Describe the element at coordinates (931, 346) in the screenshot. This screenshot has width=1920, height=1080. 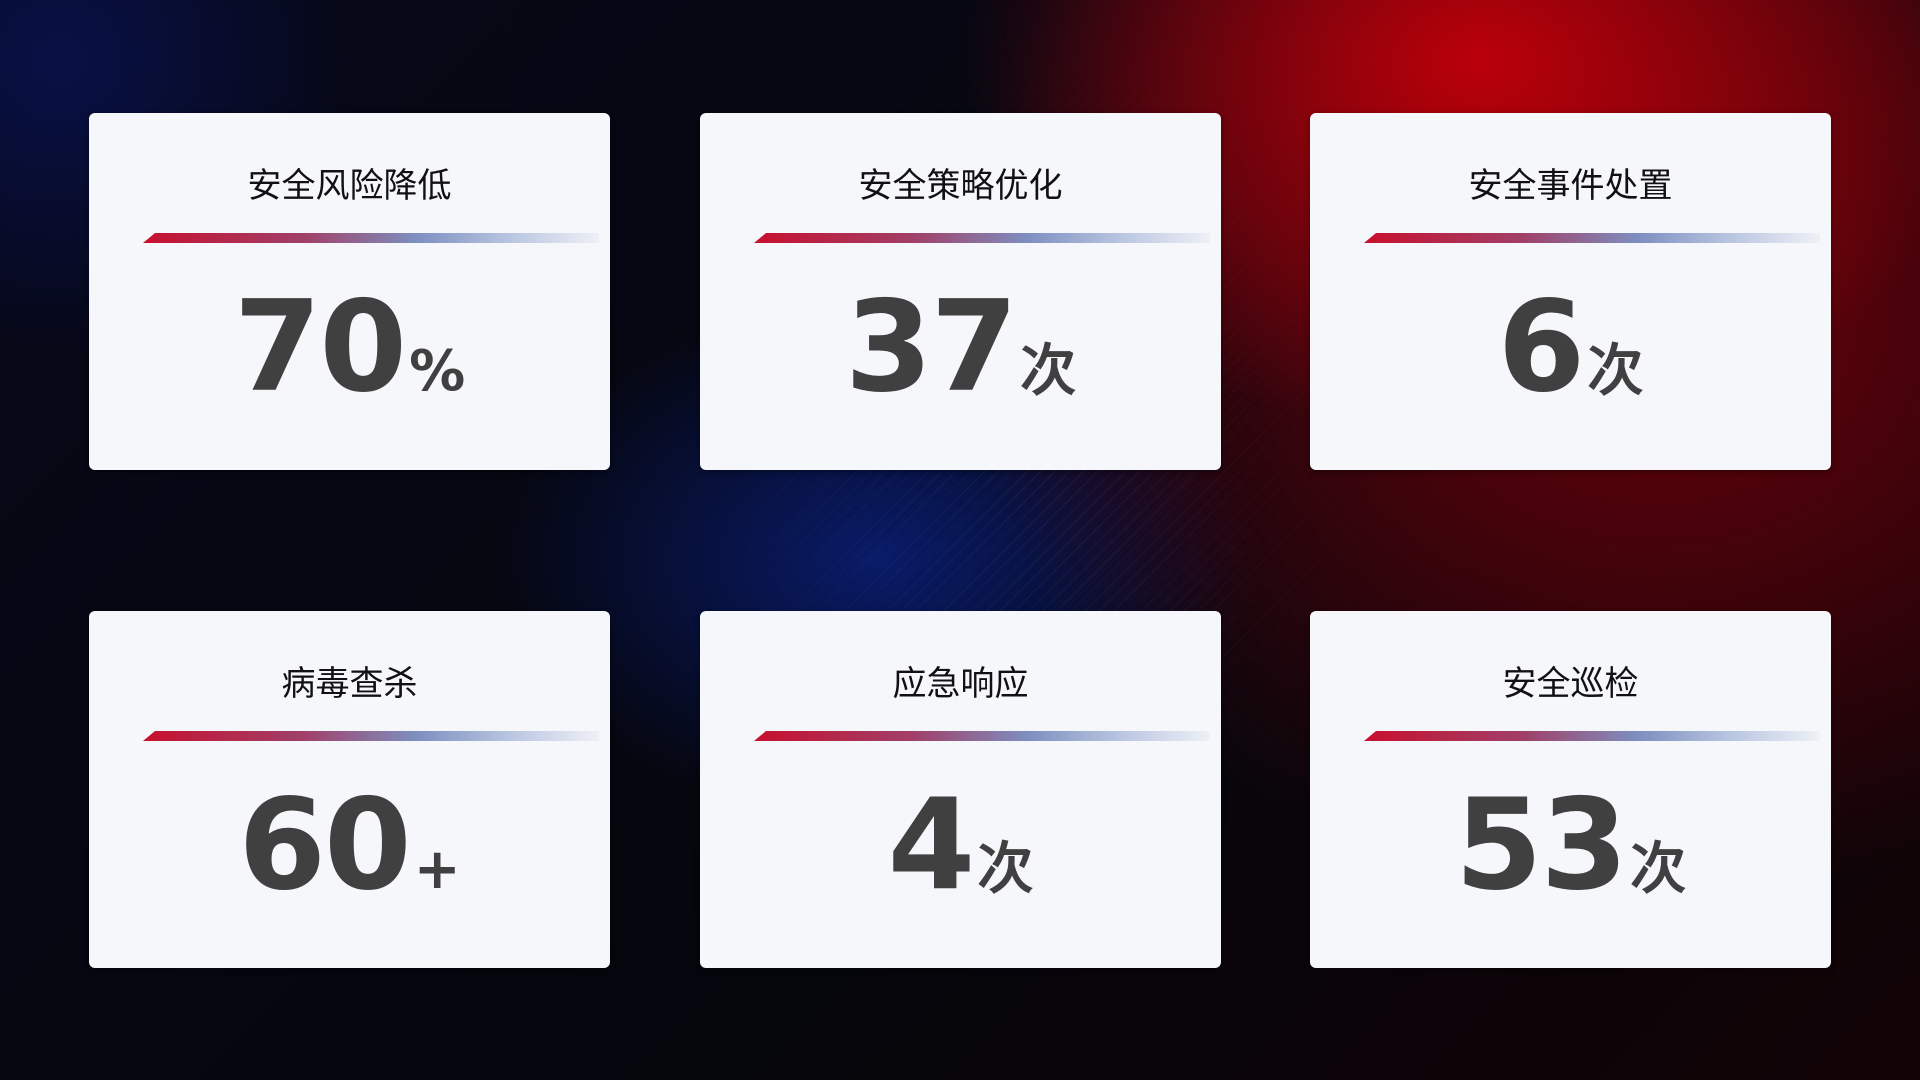
I see `value-number: 37` at that location.